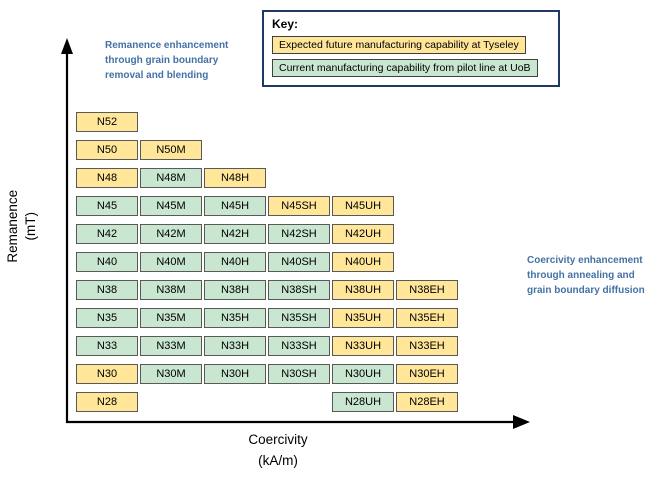  I want to click on grade-cell-n42m: N42M, so click(171, 234).